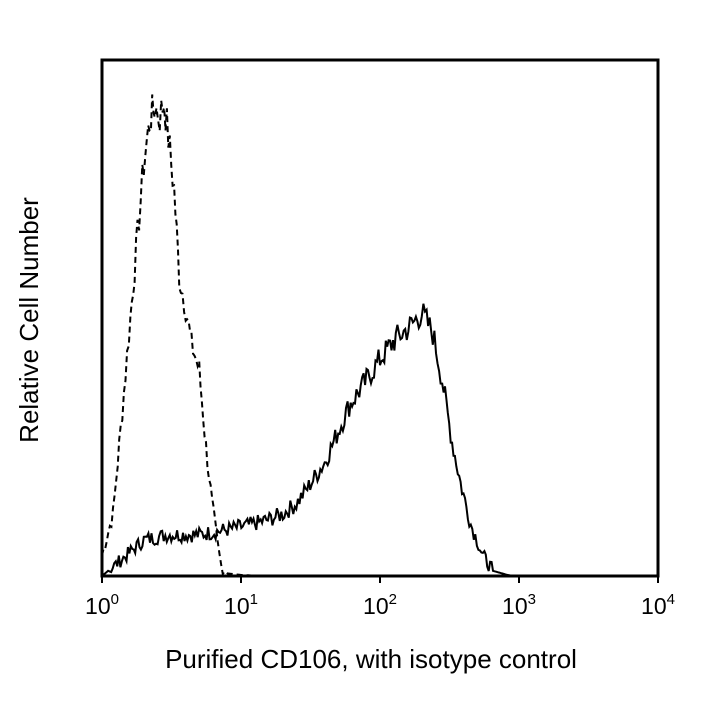  I want to click on x-tick-label-2: 10², so click(380, 605).